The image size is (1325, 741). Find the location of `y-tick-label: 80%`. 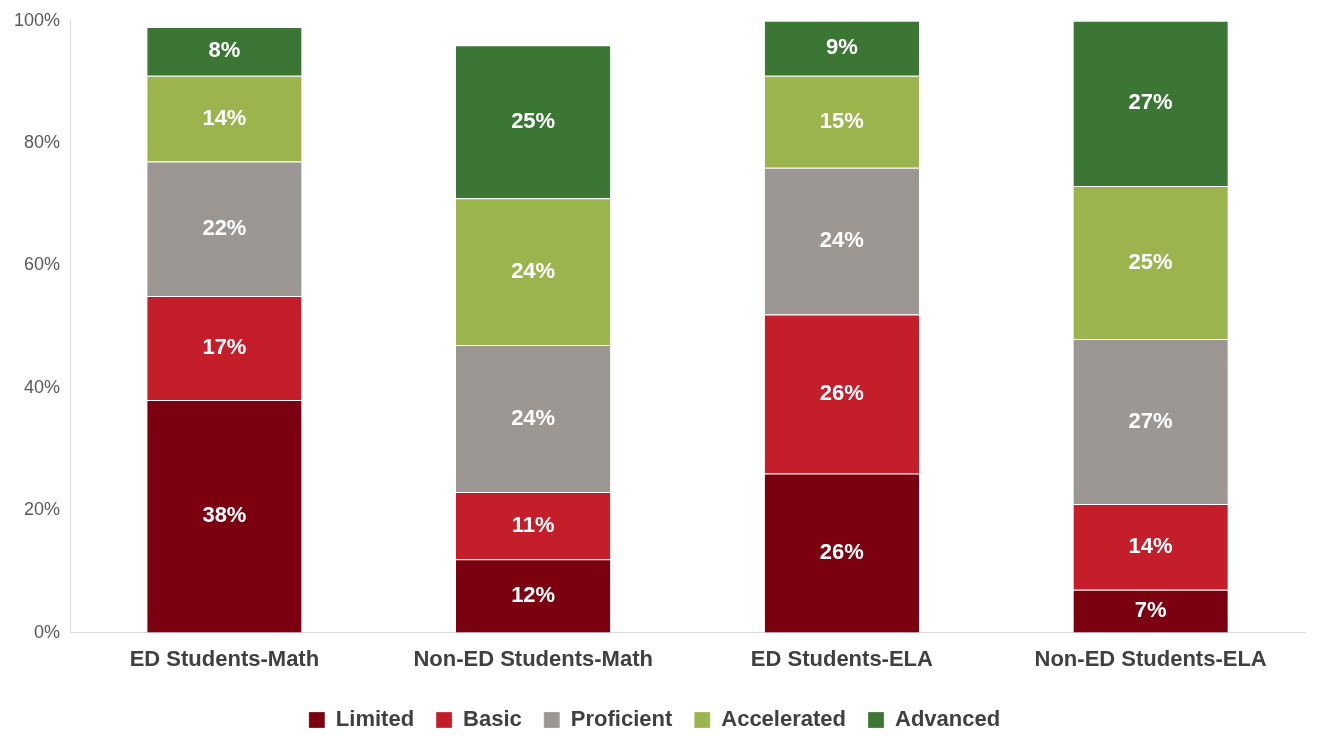

y-tick-label: 80% is located at coordinates (42, 142).